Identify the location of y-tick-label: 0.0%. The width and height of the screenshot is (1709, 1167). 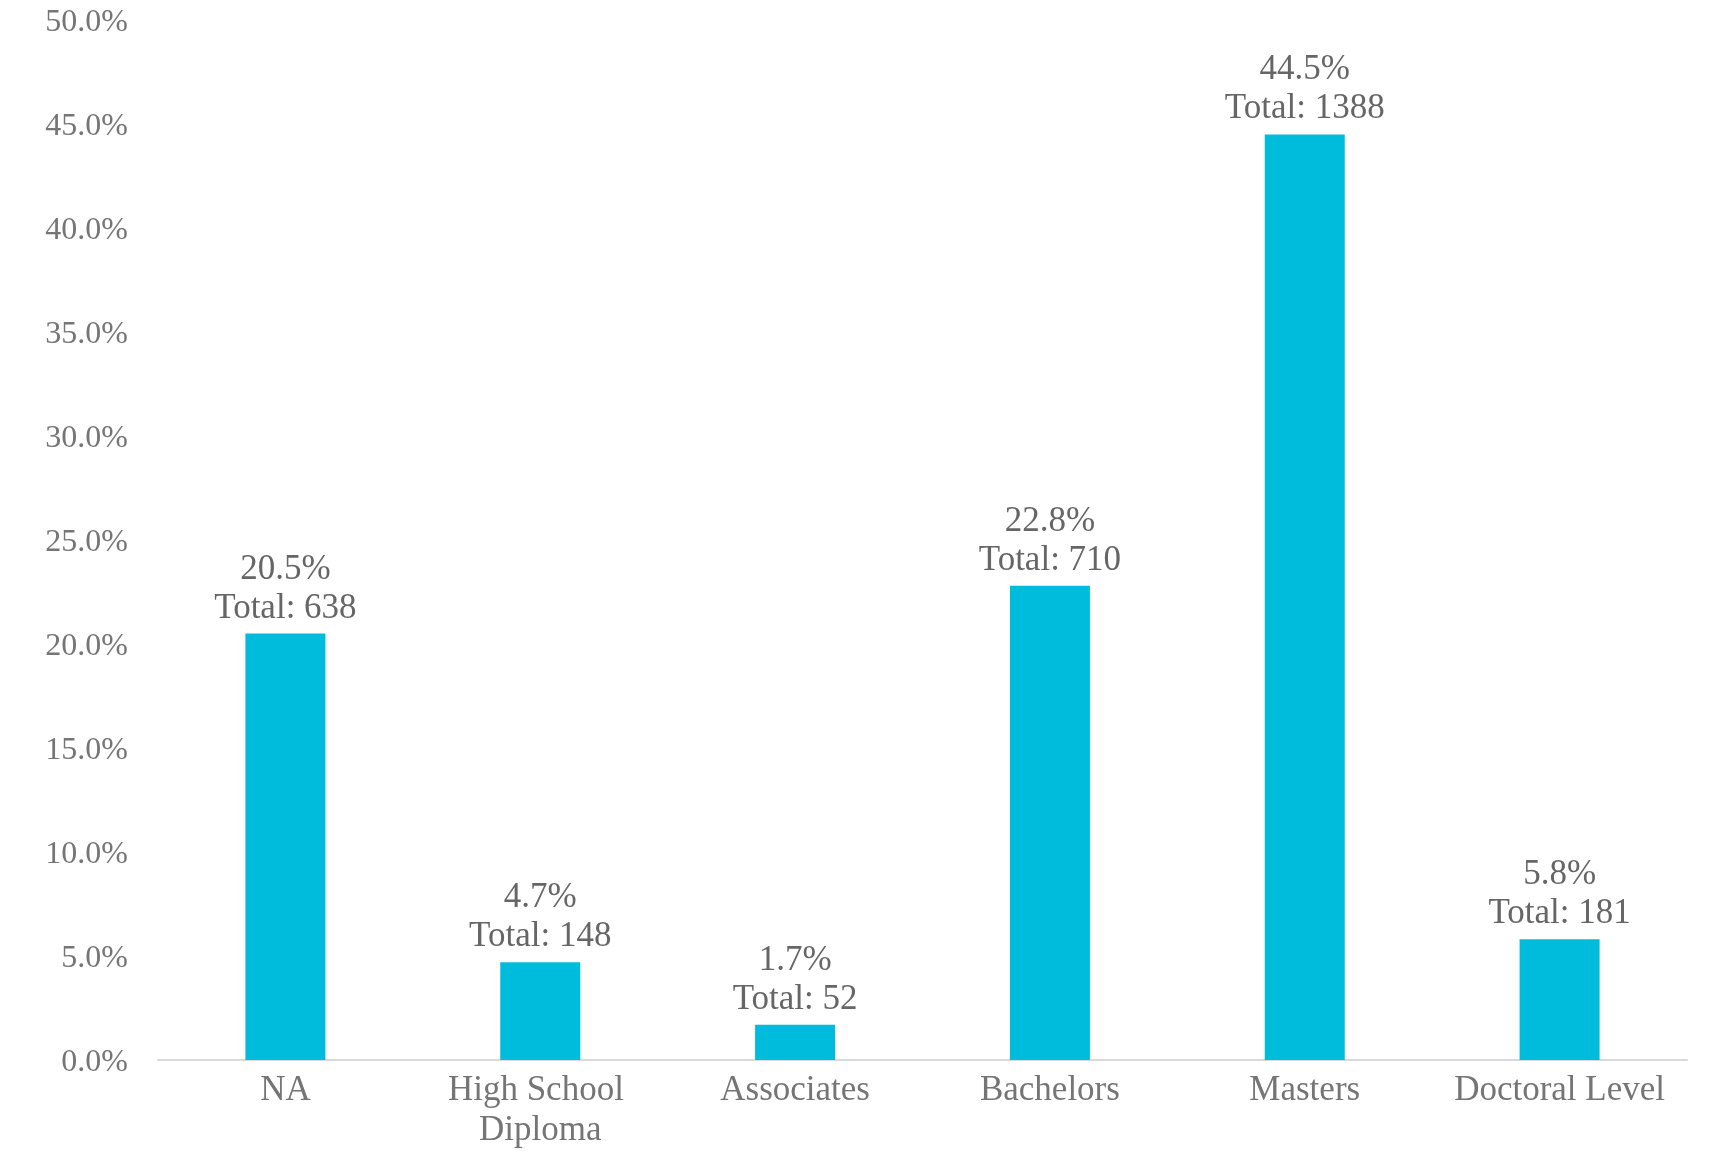
(94, 1060).